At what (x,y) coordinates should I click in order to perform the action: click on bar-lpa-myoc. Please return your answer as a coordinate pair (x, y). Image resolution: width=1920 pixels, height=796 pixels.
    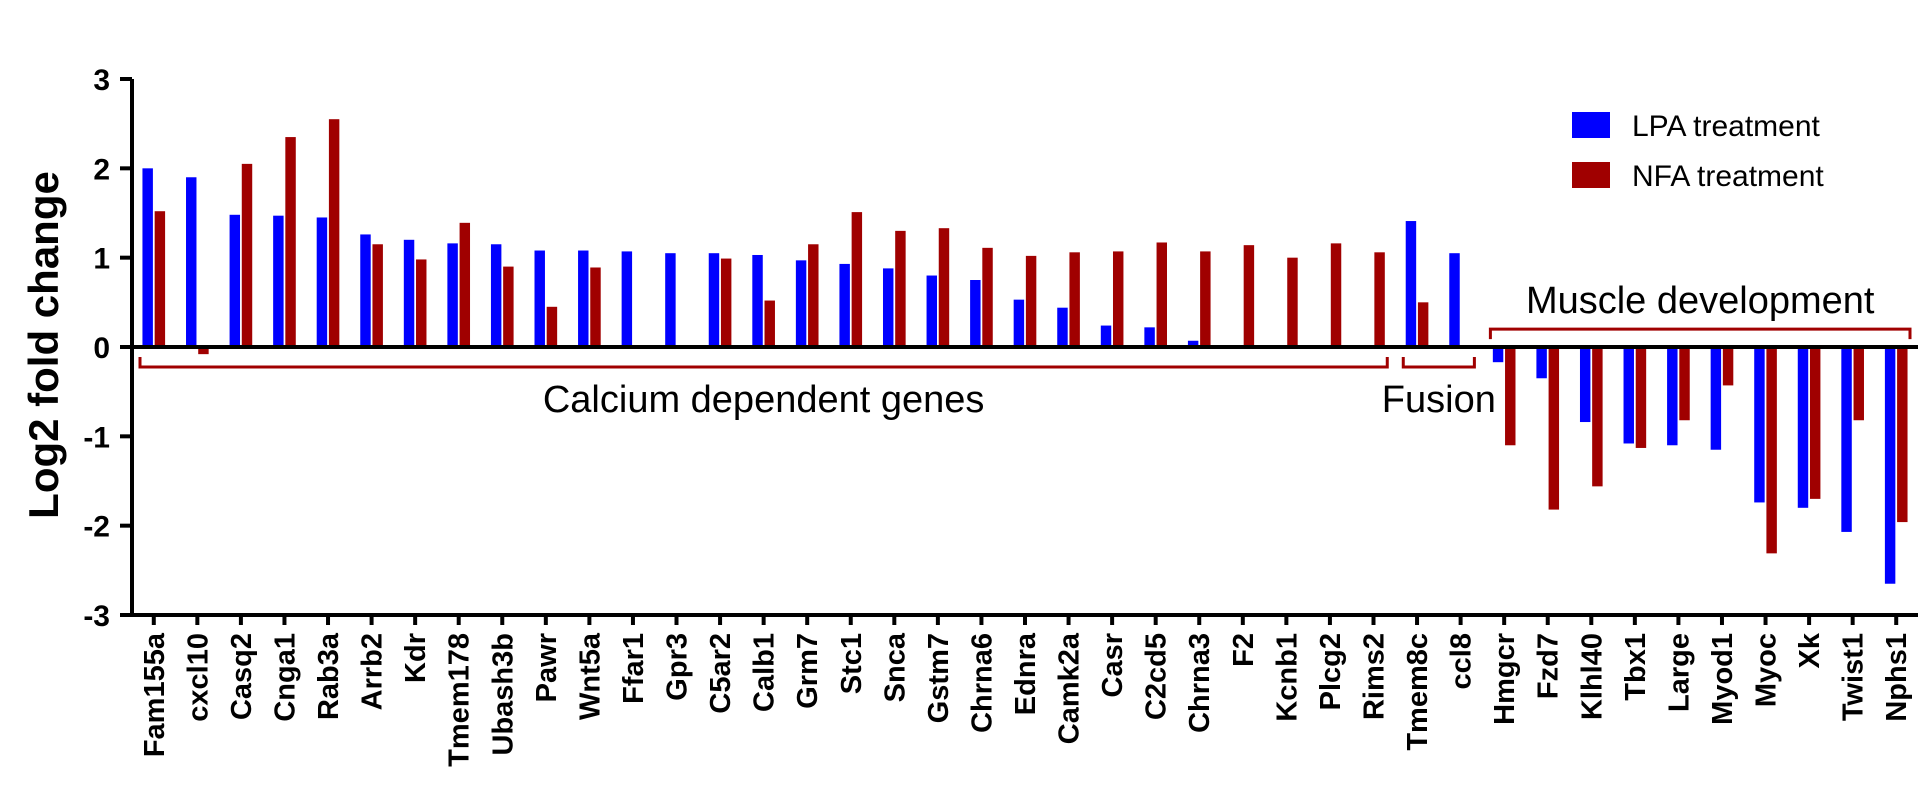
    Looking at the image, I should click on (1759, 425).